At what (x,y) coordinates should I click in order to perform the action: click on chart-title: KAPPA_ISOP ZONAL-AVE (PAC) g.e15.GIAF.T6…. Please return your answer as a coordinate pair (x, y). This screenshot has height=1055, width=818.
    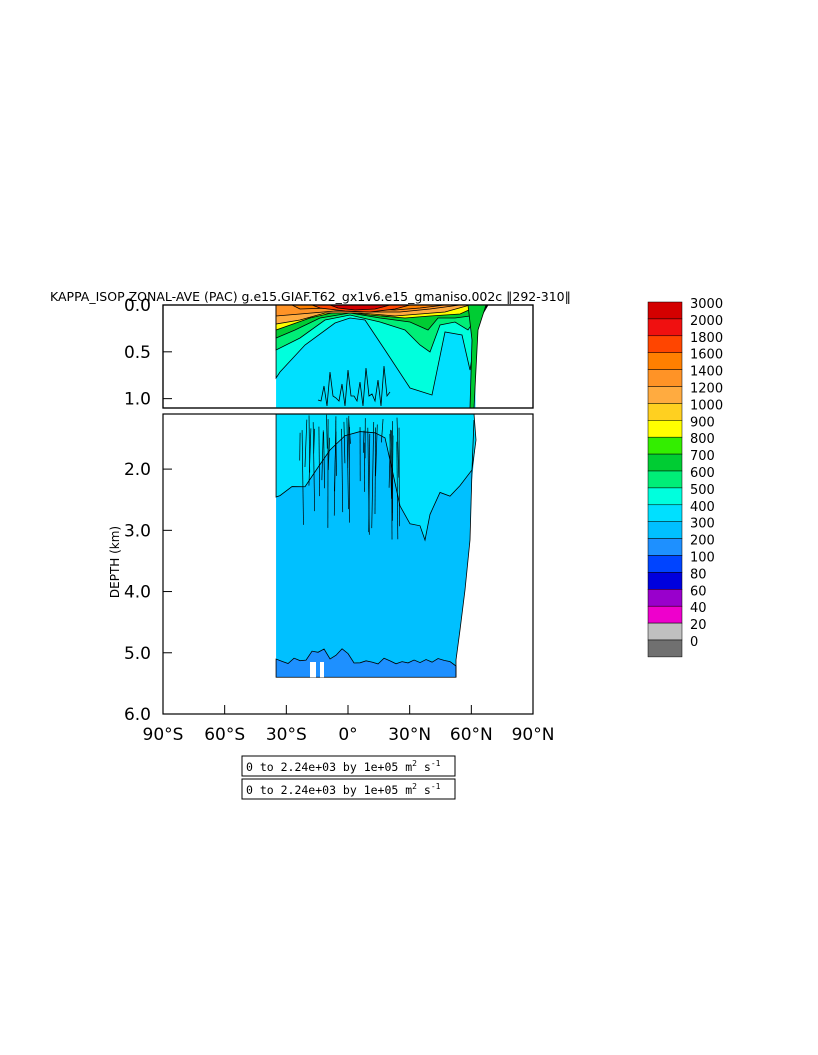
    Looking at the image, I should click on (310, 296).